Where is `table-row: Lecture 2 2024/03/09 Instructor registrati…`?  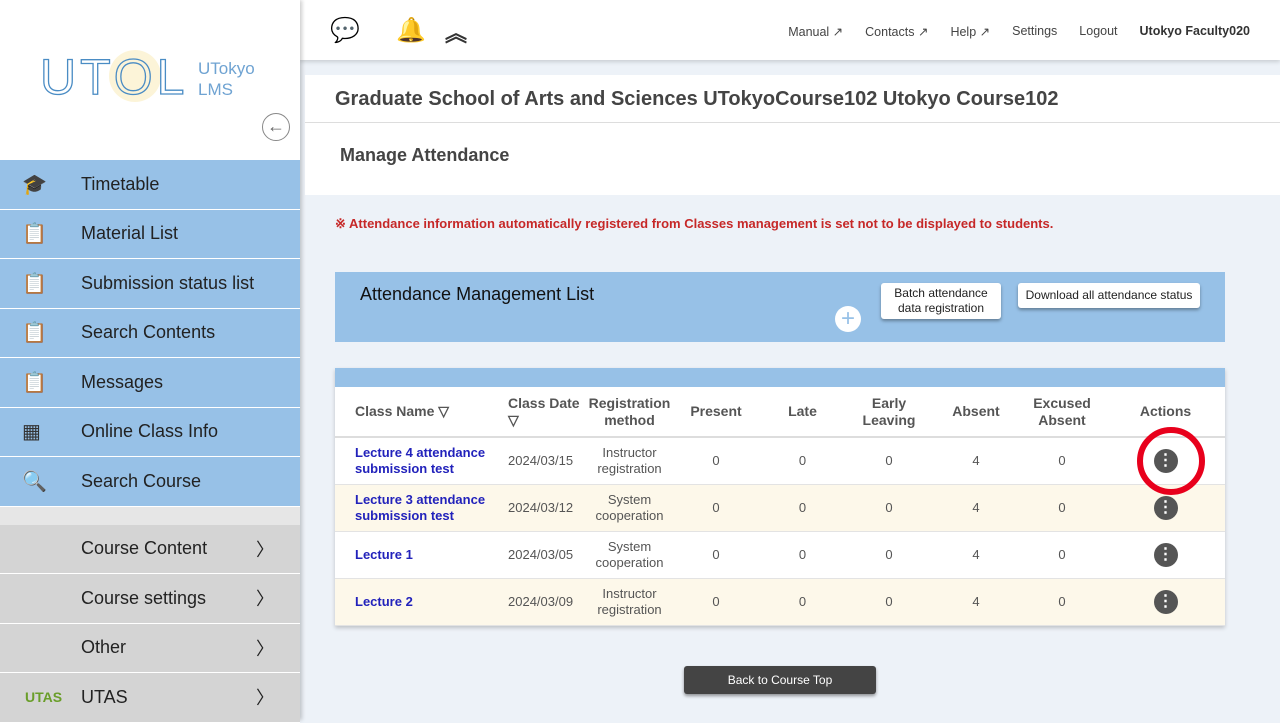 table-row: Lecture 2 2024/03/09 Instructor registrati… is located at coordinates (780, 602).